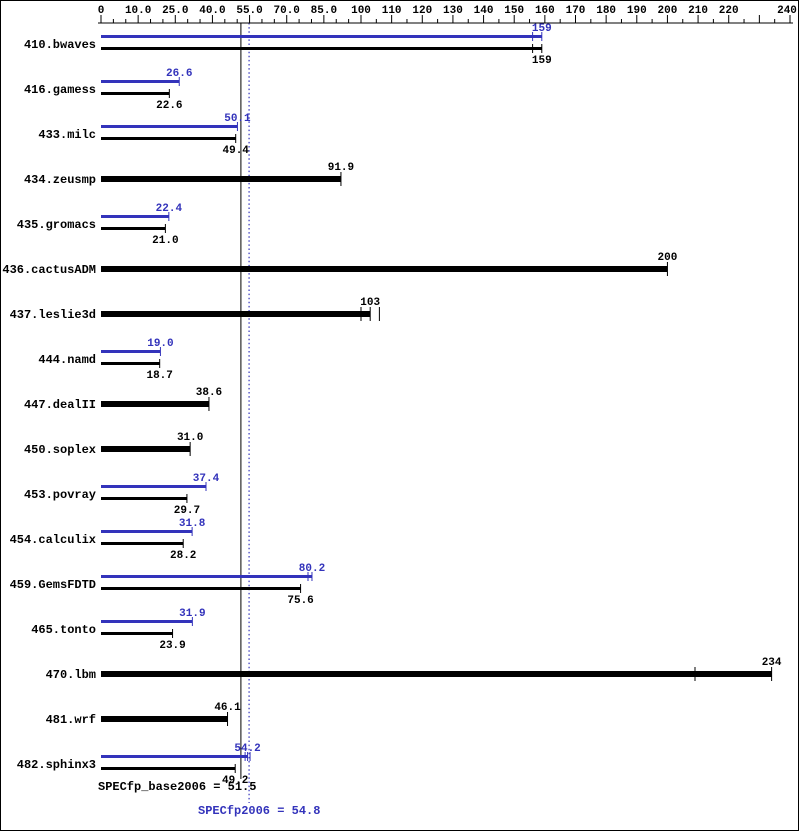 Image resolution: width=799 pixels, height=831 pixels. Describe the element at coordinates (422, 11) in the screenshot. I see `axis-tick-label: 120` at that location.